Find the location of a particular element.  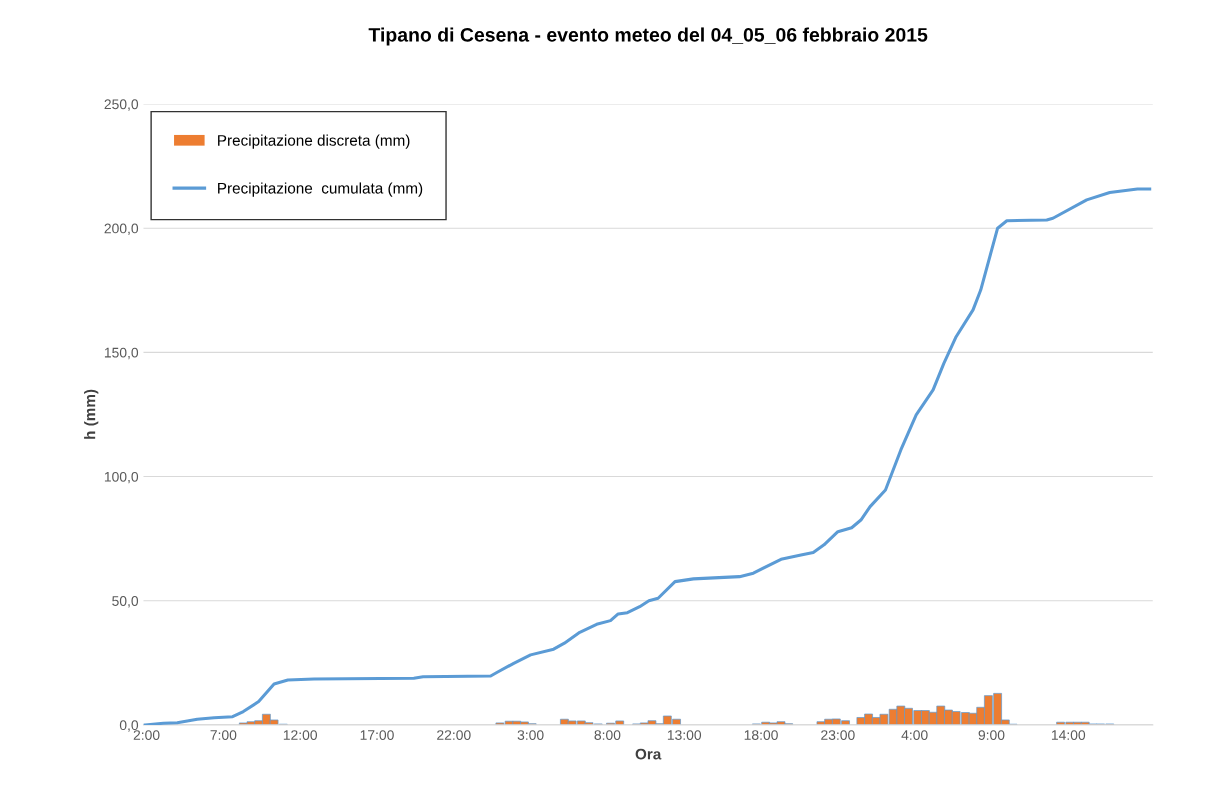

x-tick-label: 7:00 is located at coordinates (223, 735).